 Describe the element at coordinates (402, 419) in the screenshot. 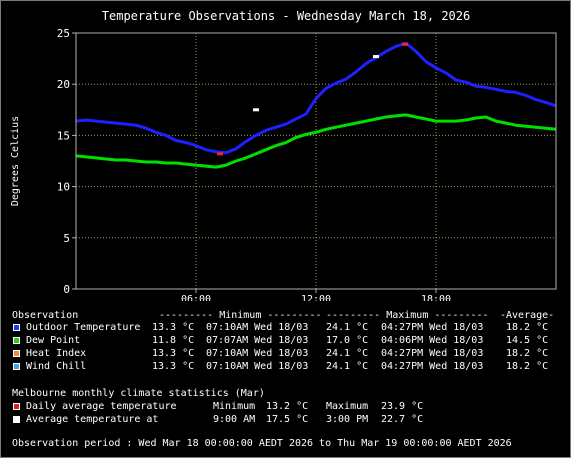

I see `climate-value2: 22.7 °C` at that location.